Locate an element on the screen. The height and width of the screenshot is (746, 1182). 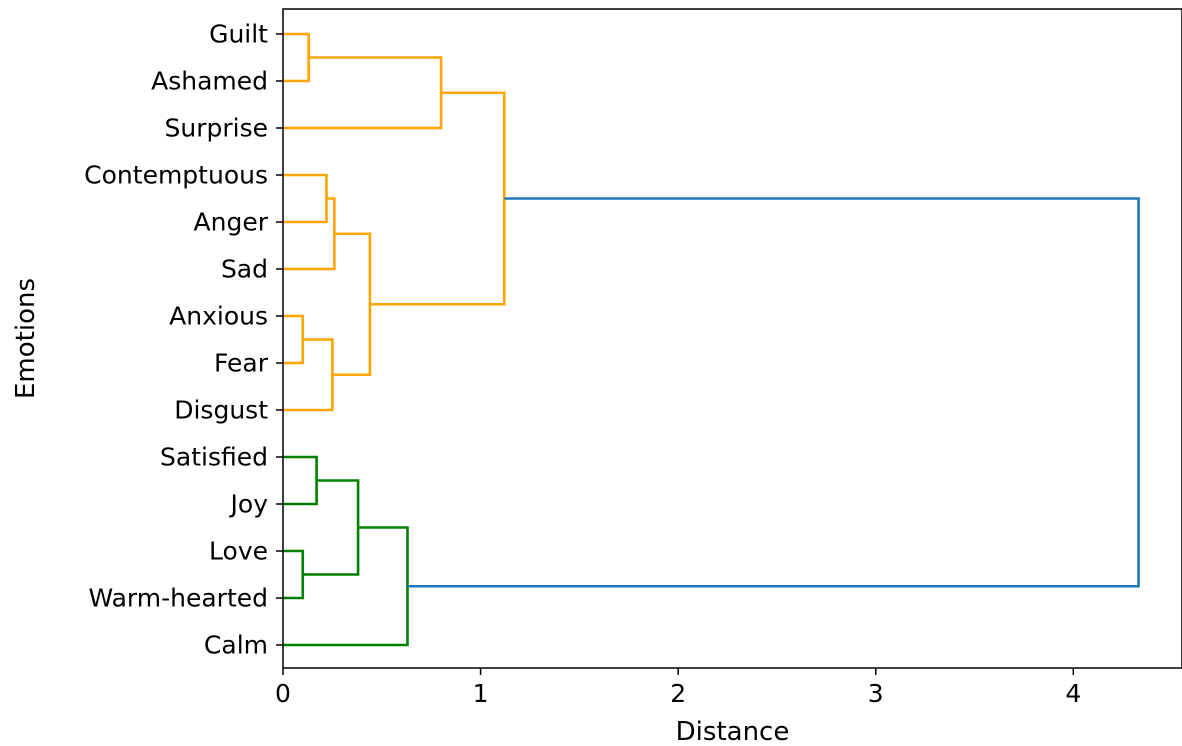
x-axis-label: Distance is located at coordinates (733, 731).